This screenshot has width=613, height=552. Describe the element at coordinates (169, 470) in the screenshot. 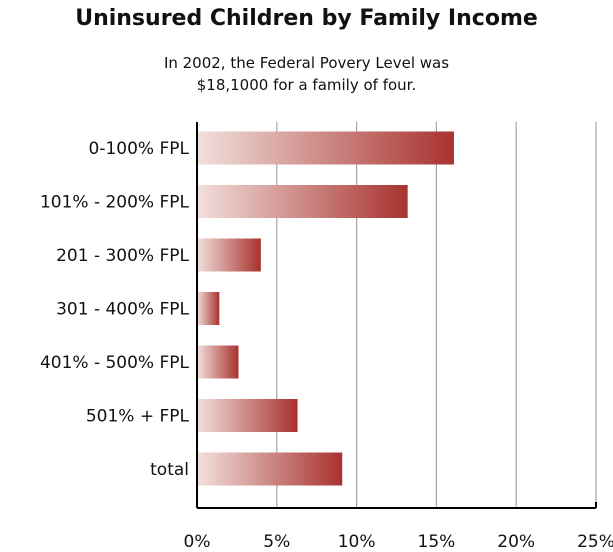

I see `category-label-6: total` at that location.